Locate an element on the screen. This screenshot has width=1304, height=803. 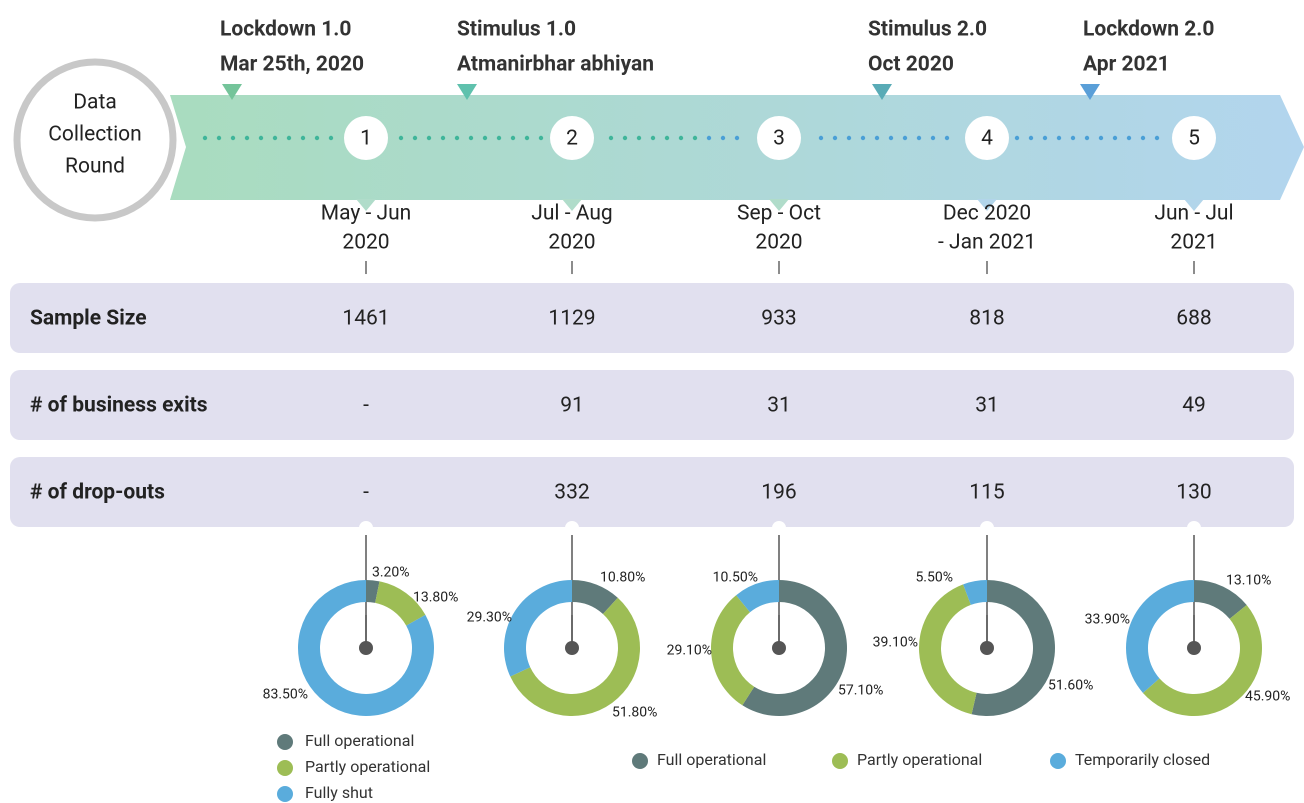
event-title: Lockdown 1.0 is located at coordinates (285, 30).